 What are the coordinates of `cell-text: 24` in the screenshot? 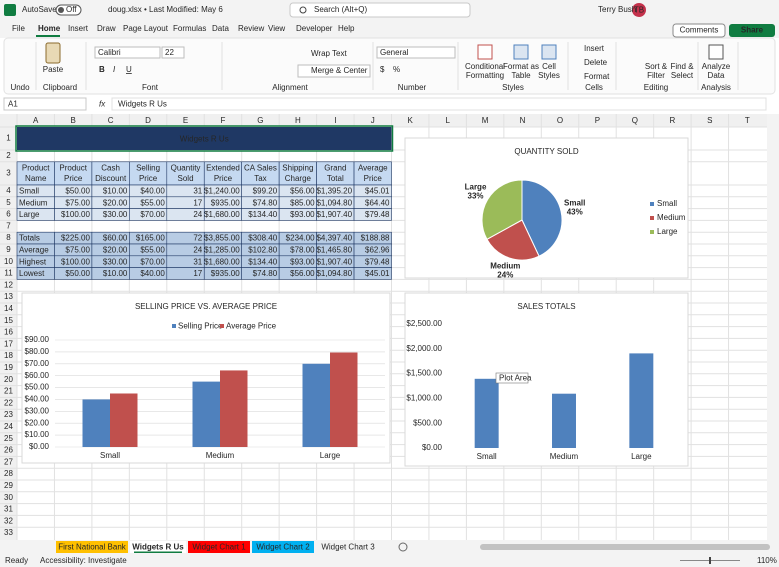 It's located at (197, 214).